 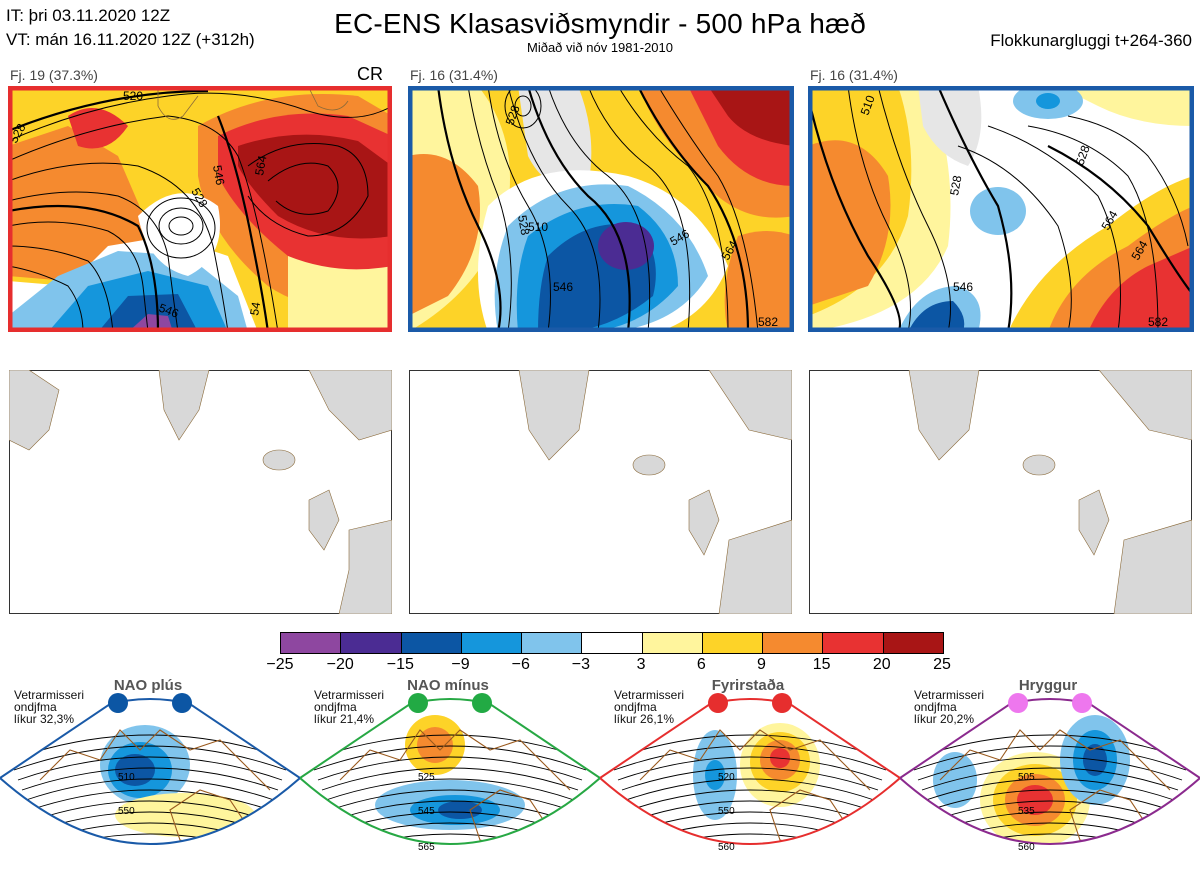 What do you see at coordinates (1091, 40) in the screenshot?
I see `classification-window: Flokkunargluggi t+264-360` at bounding box center [1091, 40].